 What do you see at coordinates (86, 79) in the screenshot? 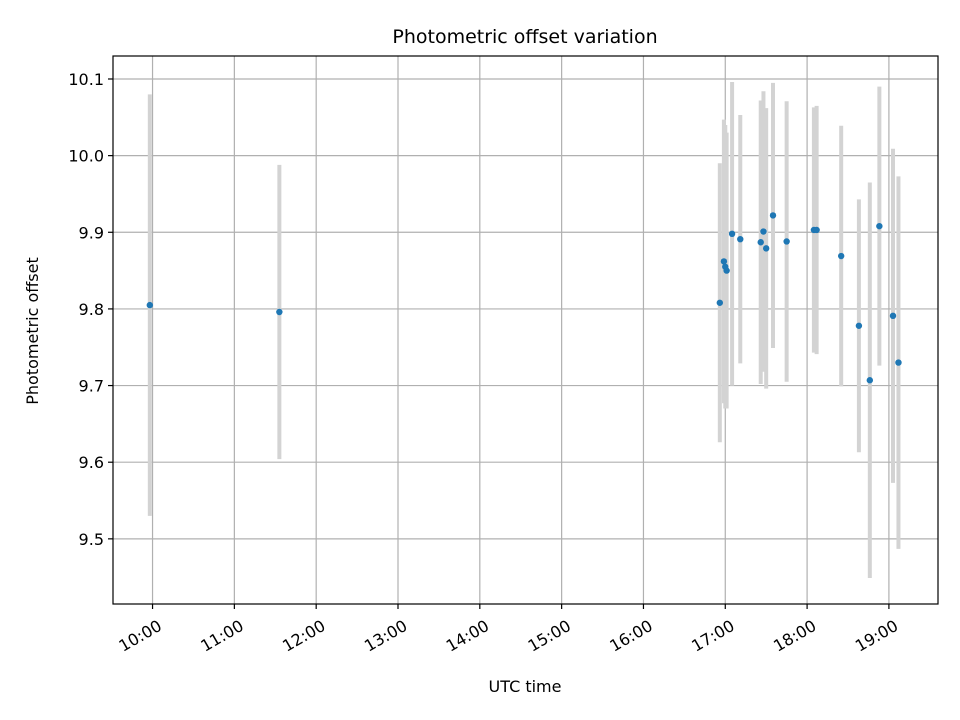
I see `y-tick-label: 10.1` at bounding box center [86, 79].